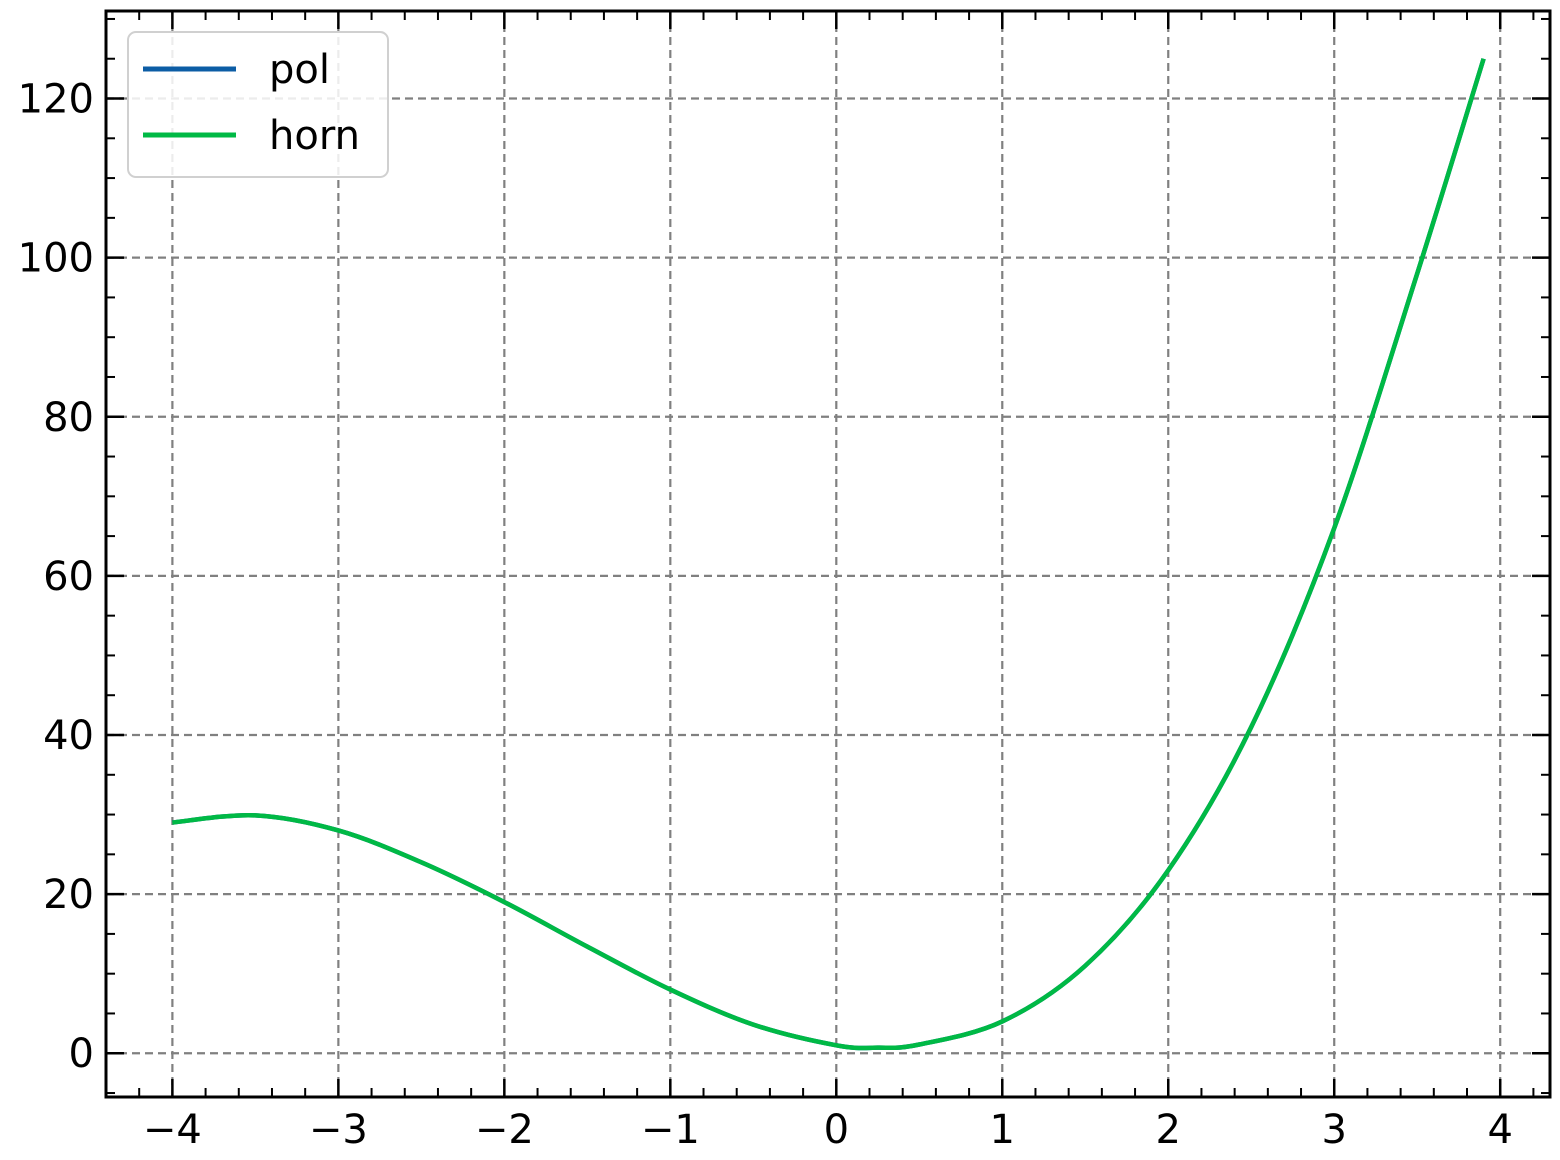 Image resolution: width=1560 pixels, height=1160 pixels. I want to click on x-tick-label: −1, so click(670, 1130).